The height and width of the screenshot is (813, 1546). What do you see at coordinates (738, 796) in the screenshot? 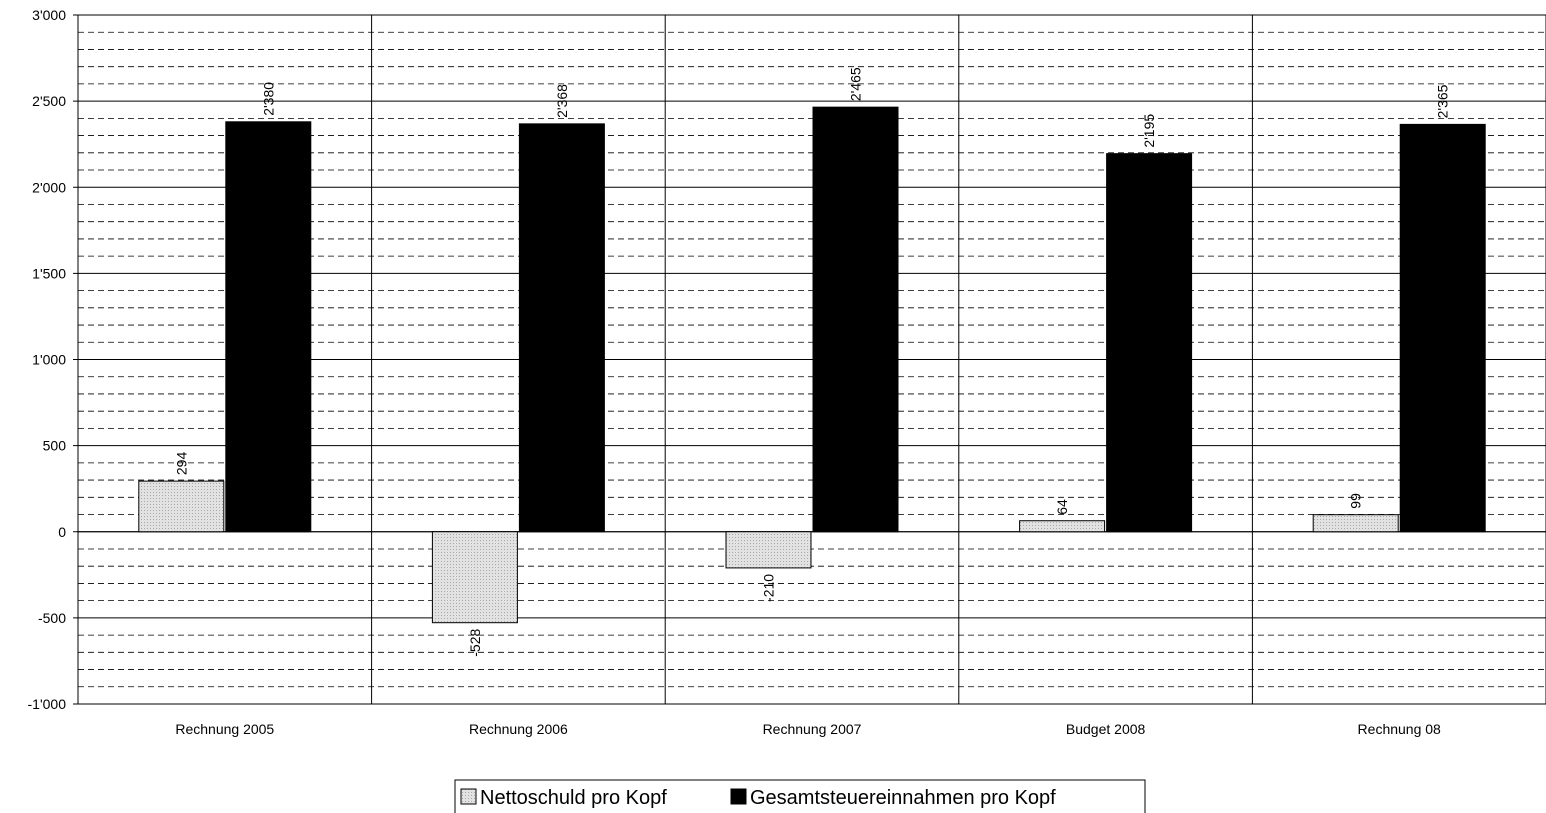
I see `legend-swatch-gesamtsteuer` at bounding box center [738, 796].